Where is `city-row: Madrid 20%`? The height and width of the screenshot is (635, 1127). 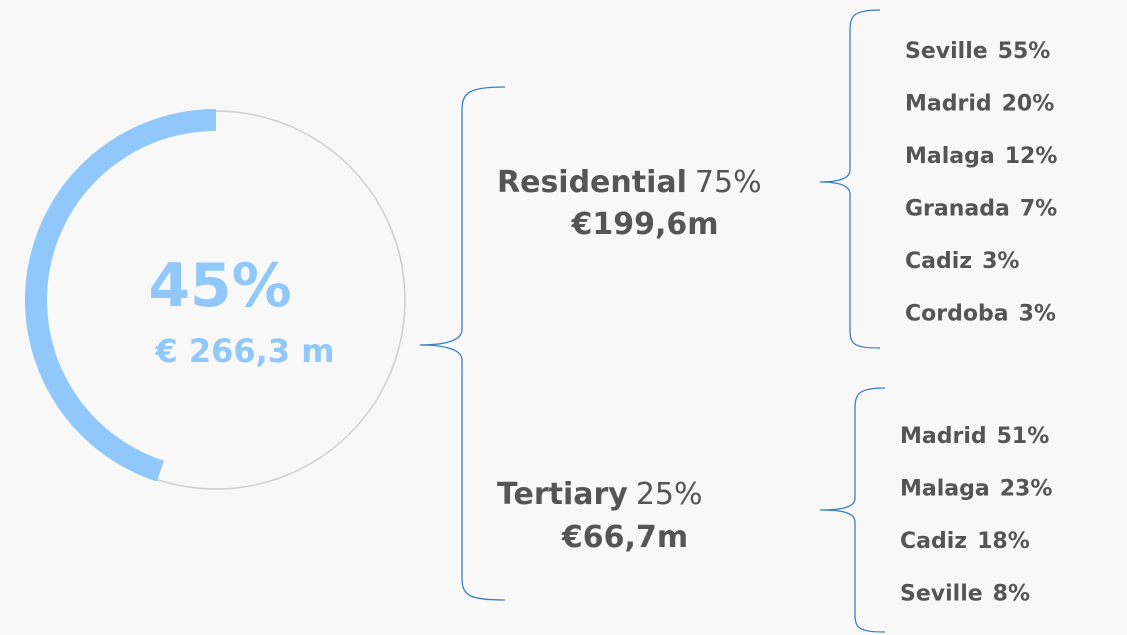
city-row: Madrid 20% is located at coordinates (979, 104).